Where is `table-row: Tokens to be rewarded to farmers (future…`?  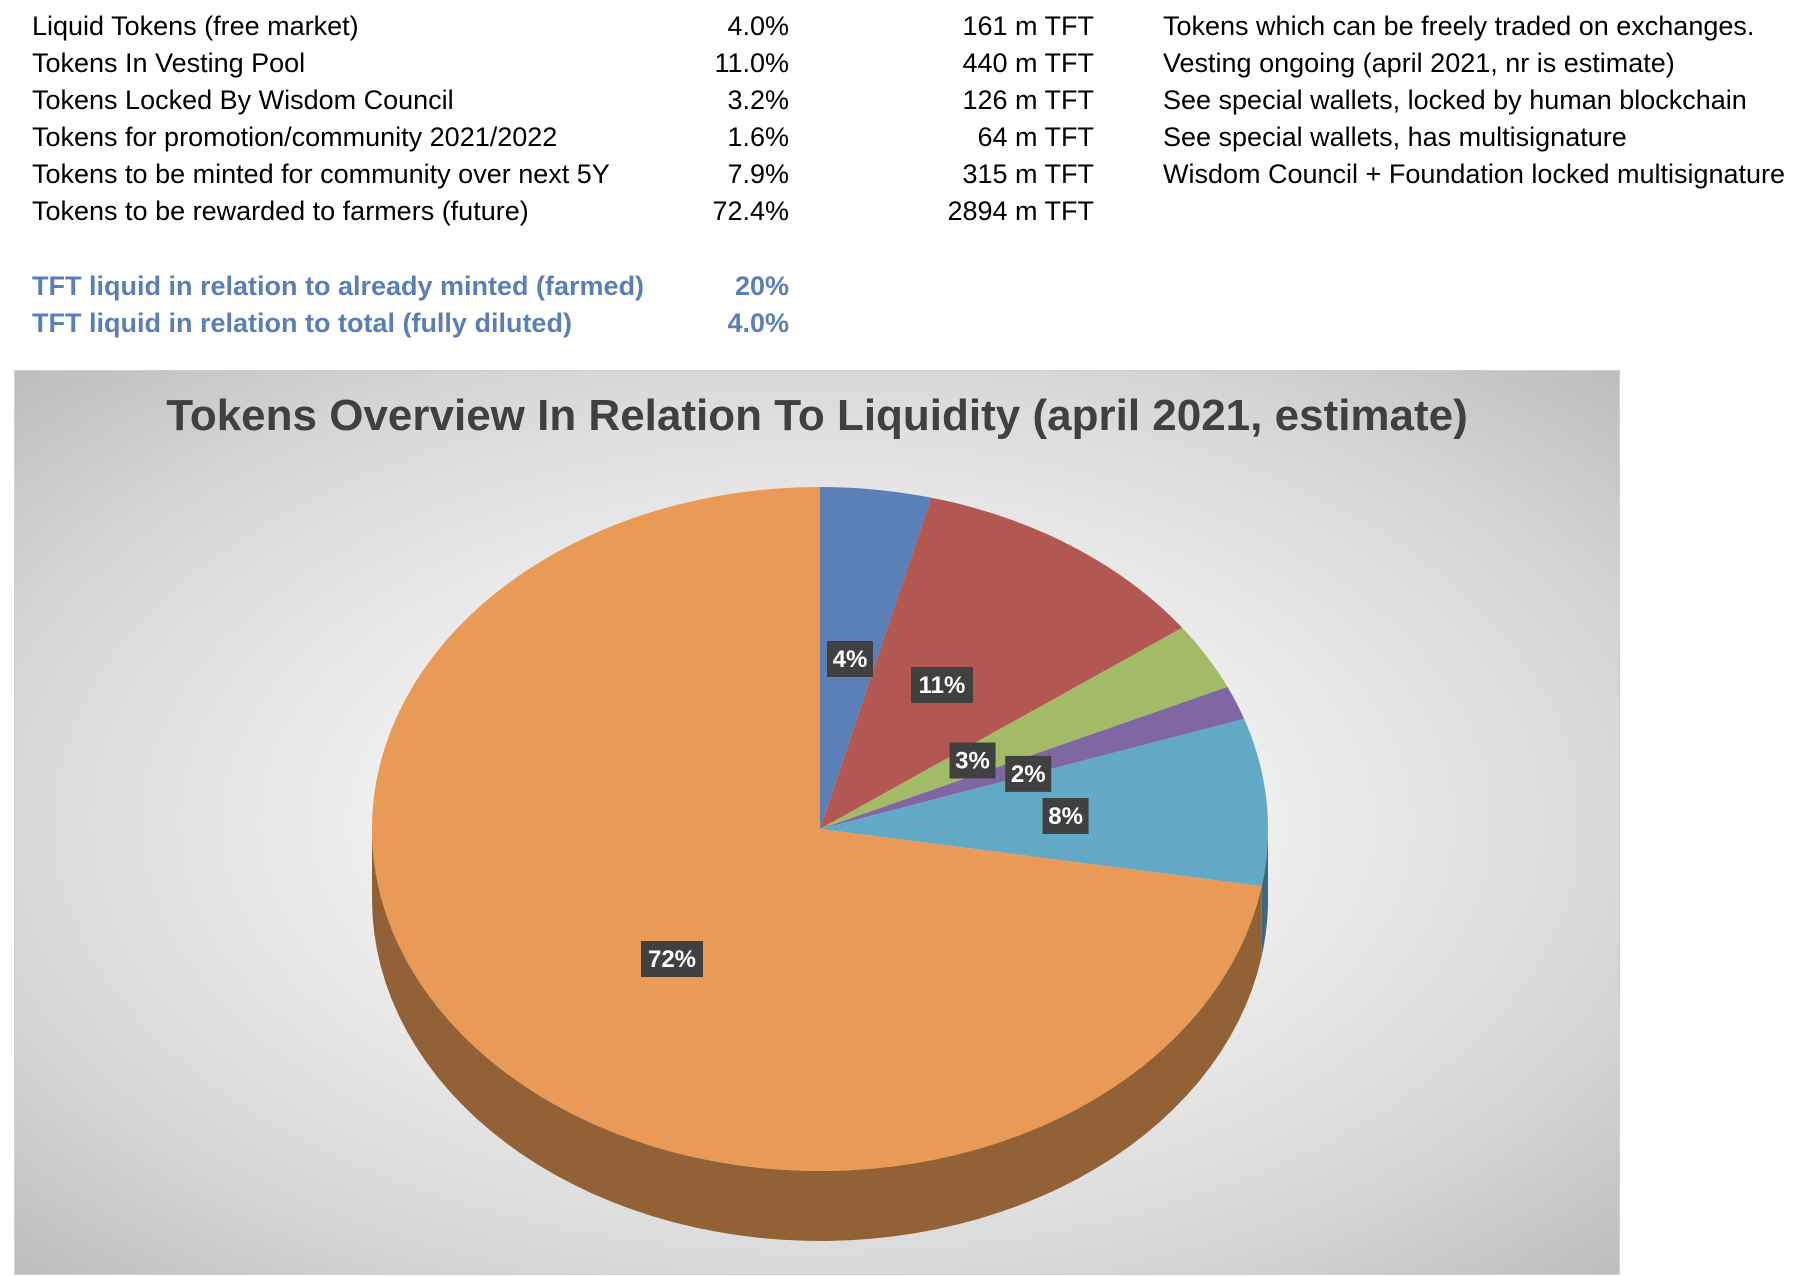
table-row: Tokens to be rewarded to farmers (future… is located at coordinates (897, 211).